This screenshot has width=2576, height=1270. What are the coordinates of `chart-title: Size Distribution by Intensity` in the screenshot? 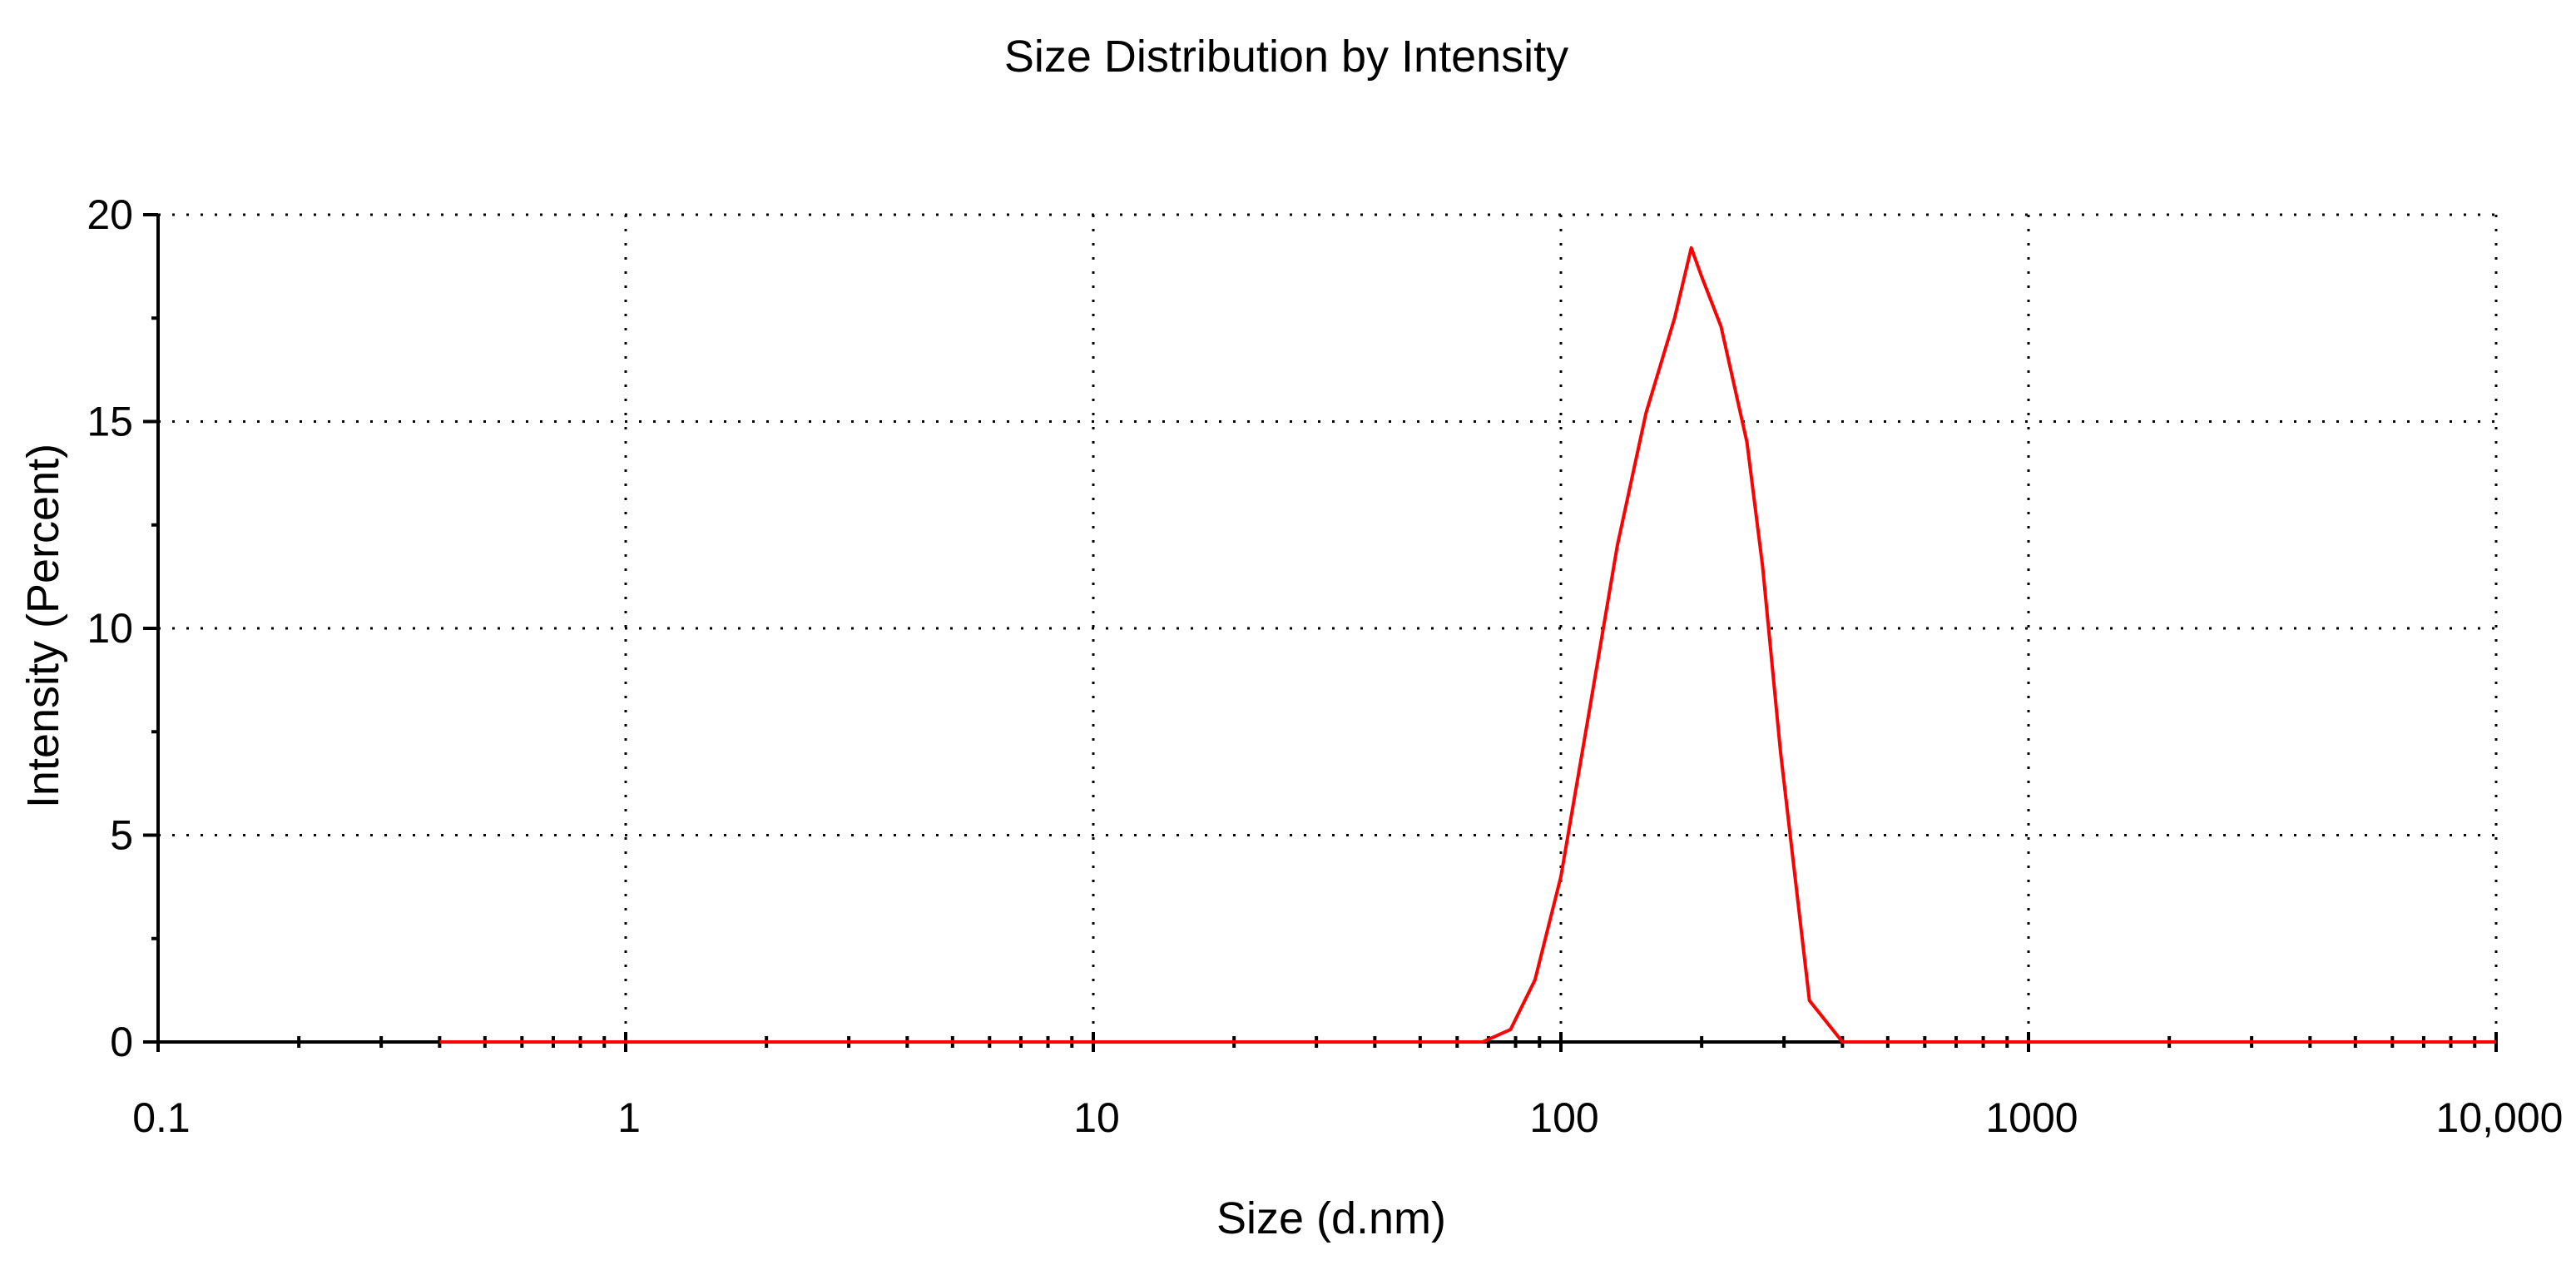 It's located at (1286, 57).